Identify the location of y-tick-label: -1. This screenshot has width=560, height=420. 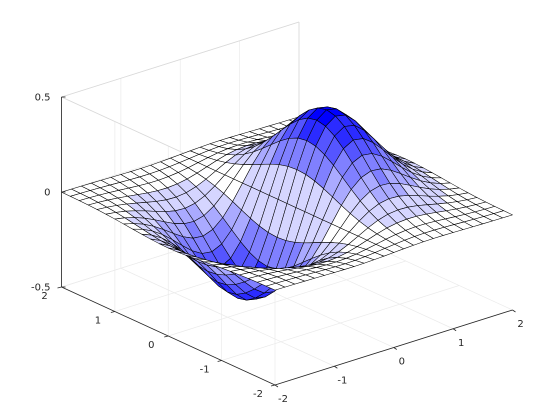
(205, 370).